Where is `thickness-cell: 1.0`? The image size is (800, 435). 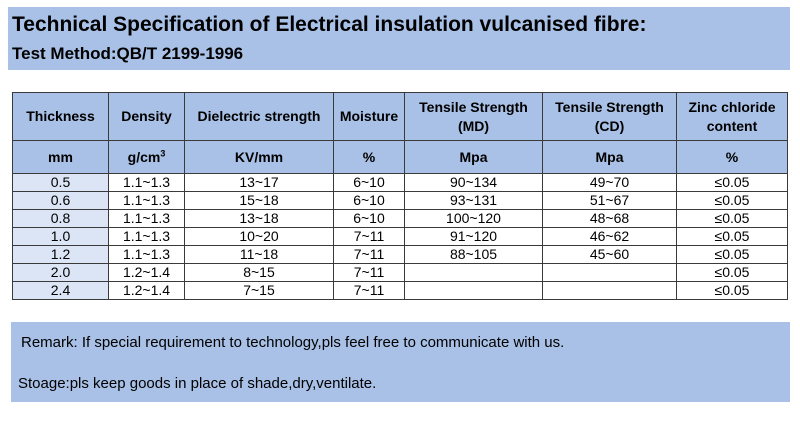 thickness-cell: 1.0 is located at coordinates (60, 236).